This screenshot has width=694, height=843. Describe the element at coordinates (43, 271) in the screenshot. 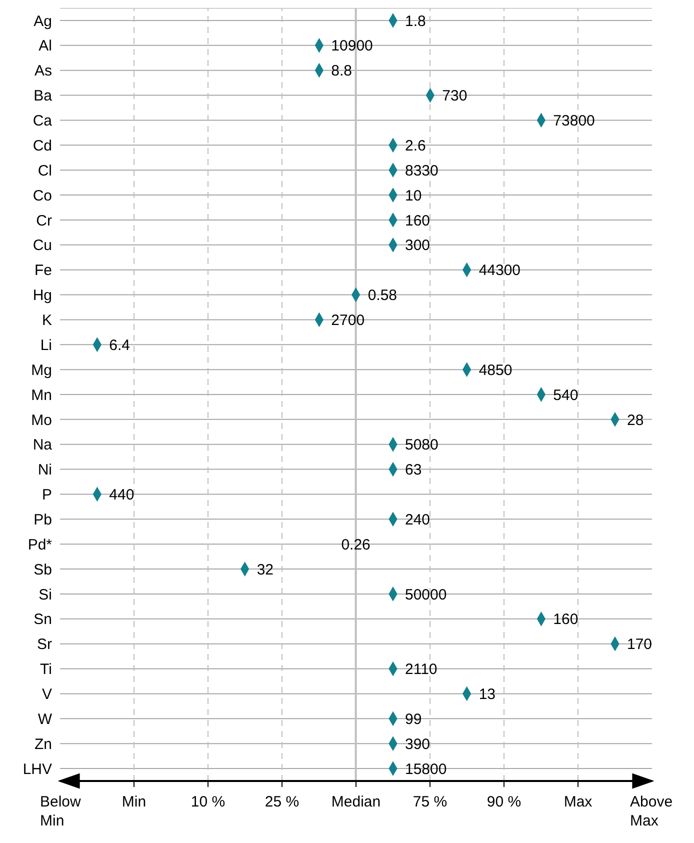

I see `y-tick-label: Fe` at that location.